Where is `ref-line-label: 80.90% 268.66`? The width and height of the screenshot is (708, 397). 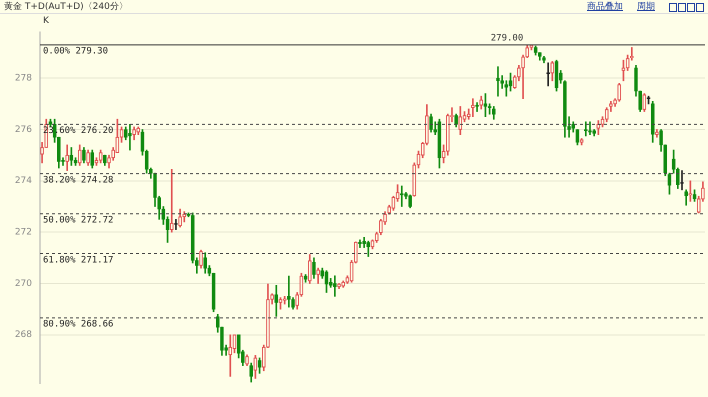
ref-line-label: 80.90% 268.66 is located at coordinates (78, 325).